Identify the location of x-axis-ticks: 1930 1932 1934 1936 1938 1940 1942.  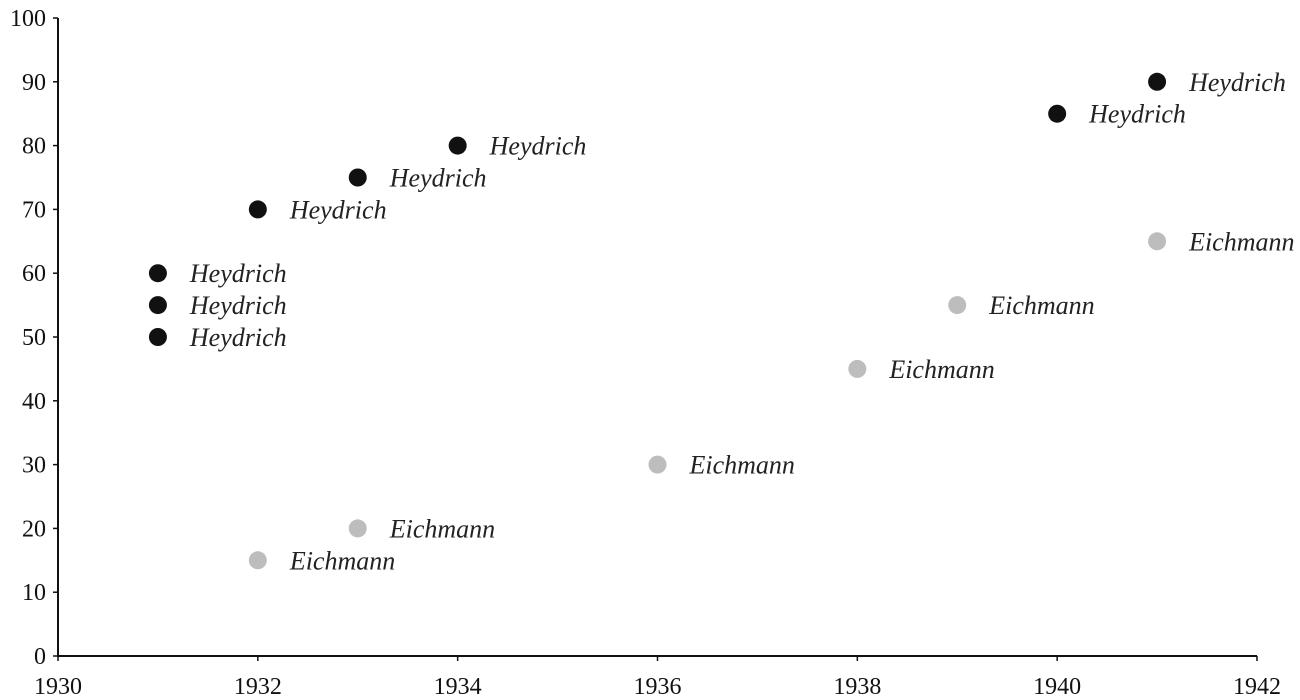
(657, 678).